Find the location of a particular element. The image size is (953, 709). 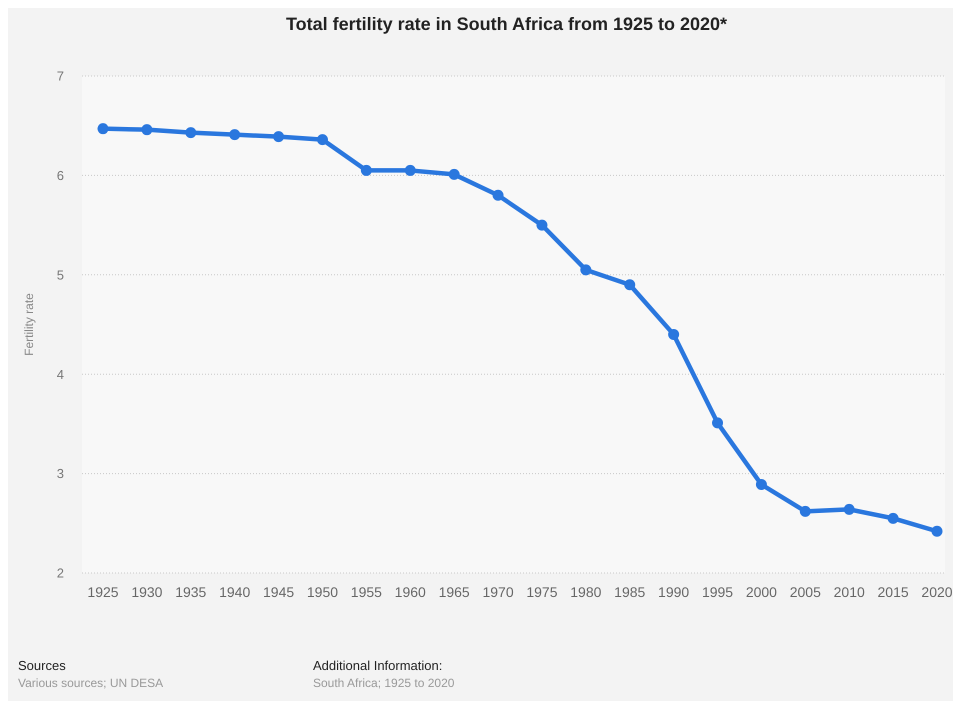

text: Sources is located at coordinates (42, 665).